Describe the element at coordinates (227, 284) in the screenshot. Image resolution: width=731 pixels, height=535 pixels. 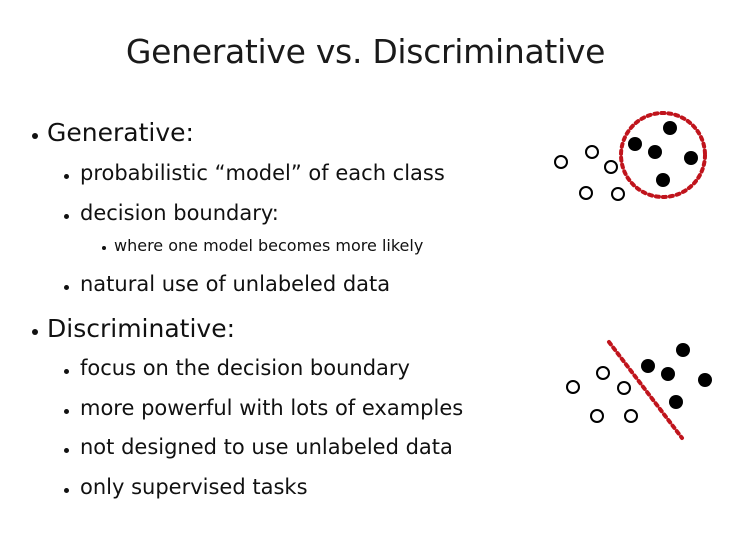
I see `list-item: natural use of unlabeled data` at that location.